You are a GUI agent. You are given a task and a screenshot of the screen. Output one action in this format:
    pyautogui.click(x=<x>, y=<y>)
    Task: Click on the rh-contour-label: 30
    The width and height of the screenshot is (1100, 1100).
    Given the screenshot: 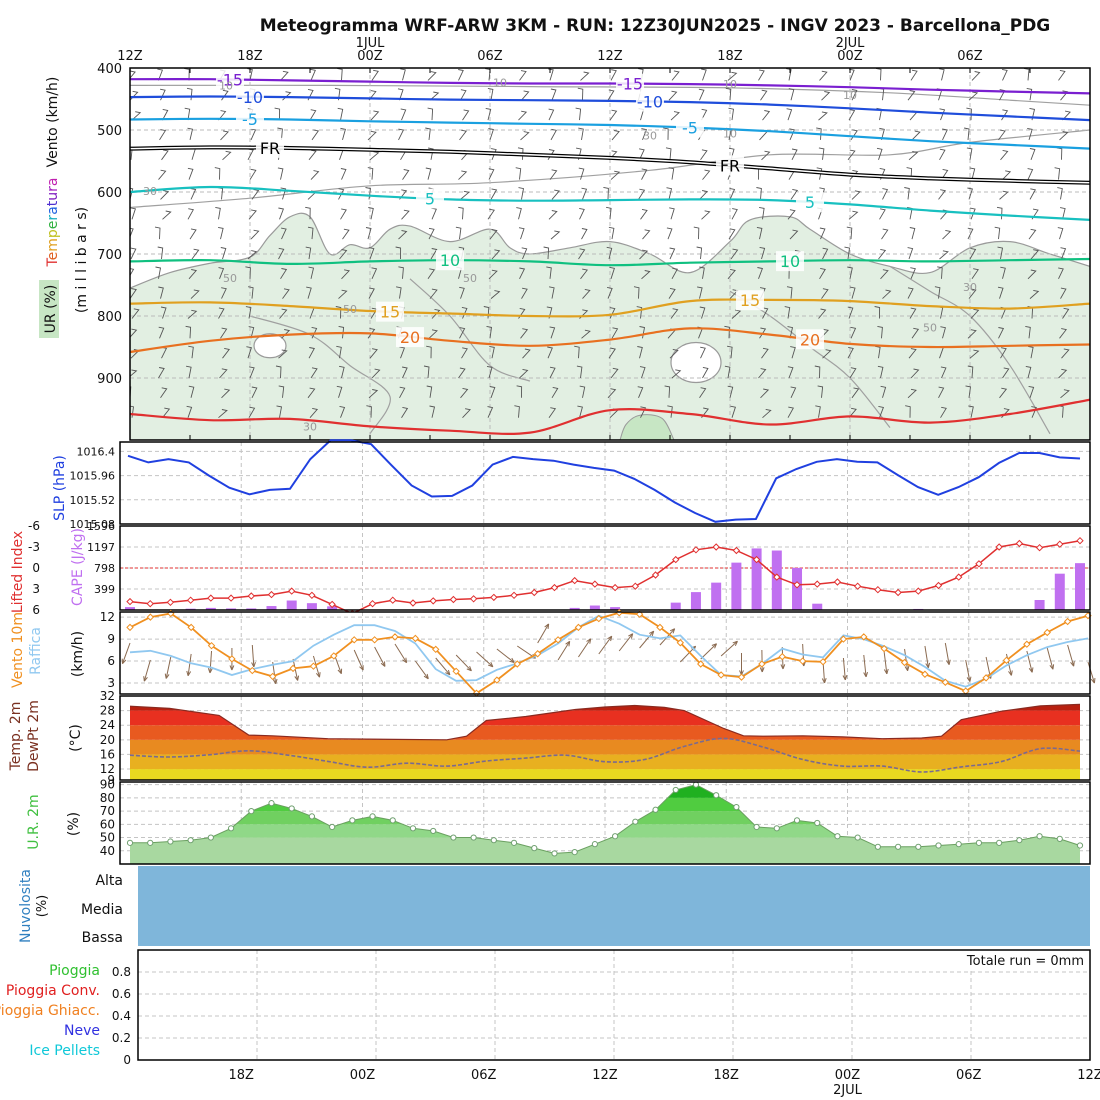 What is the action you would take?
    pyautogui.click(x=150, y=191)
    